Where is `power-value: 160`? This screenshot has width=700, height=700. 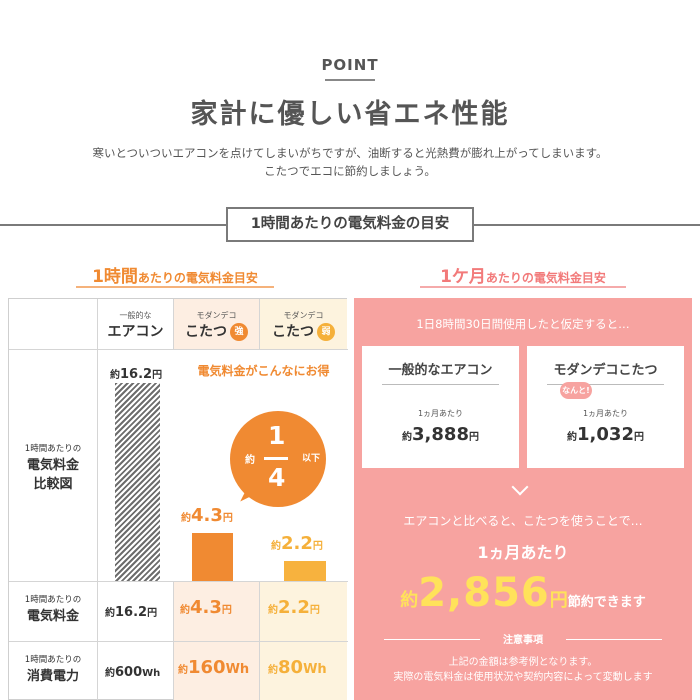 power-value: 160 is located at coordinates (207, 667).